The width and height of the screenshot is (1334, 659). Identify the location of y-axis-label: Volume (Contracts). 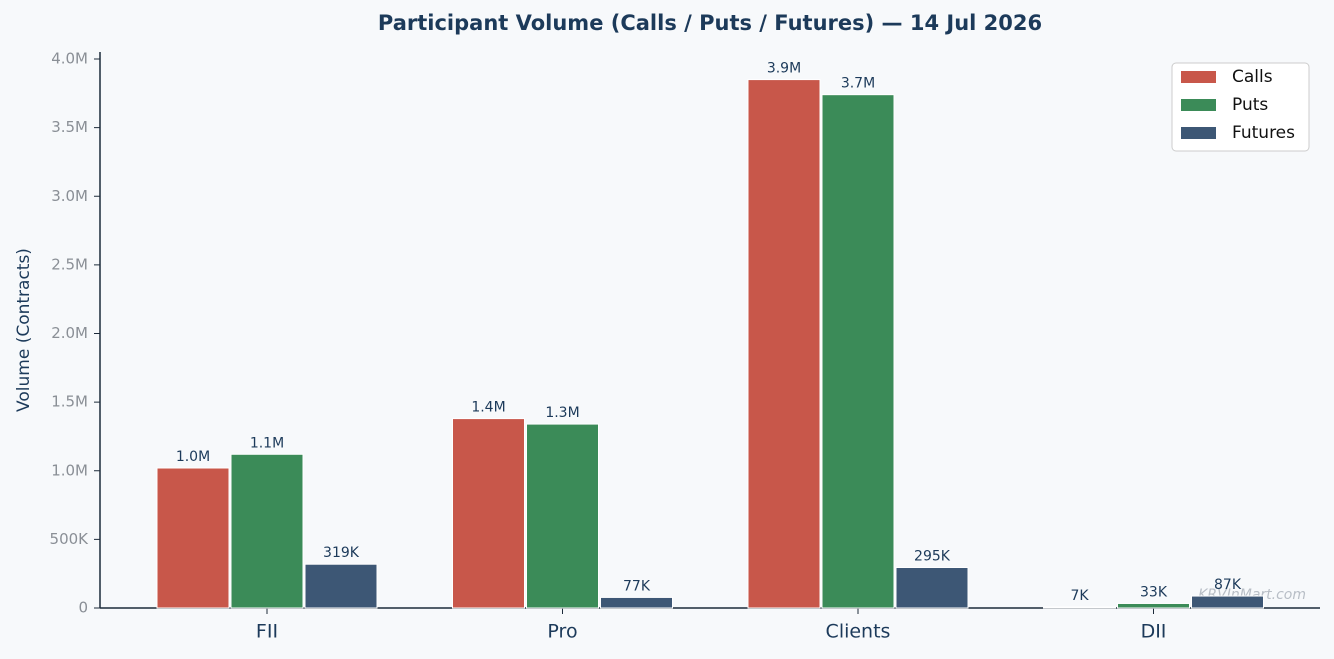
(24, 330).